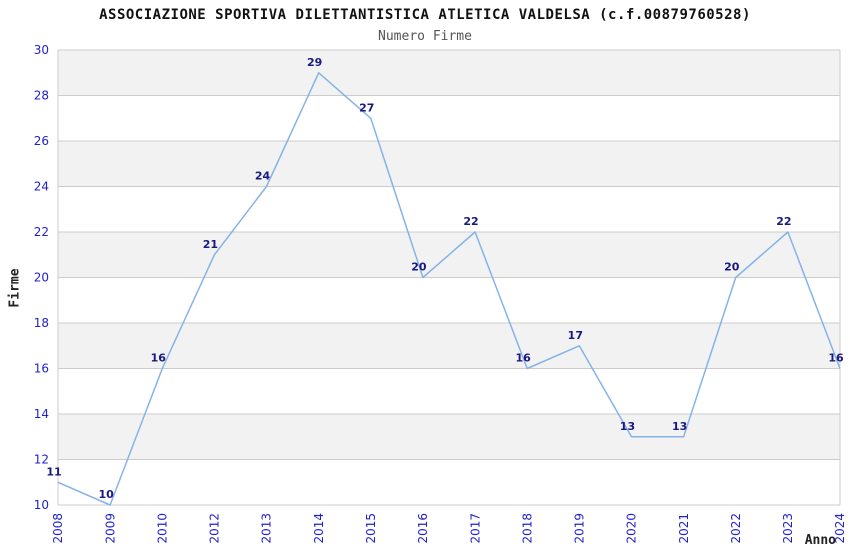 The image size is (850, 550). I want to click on svg-text: 17, so click(575, 335).